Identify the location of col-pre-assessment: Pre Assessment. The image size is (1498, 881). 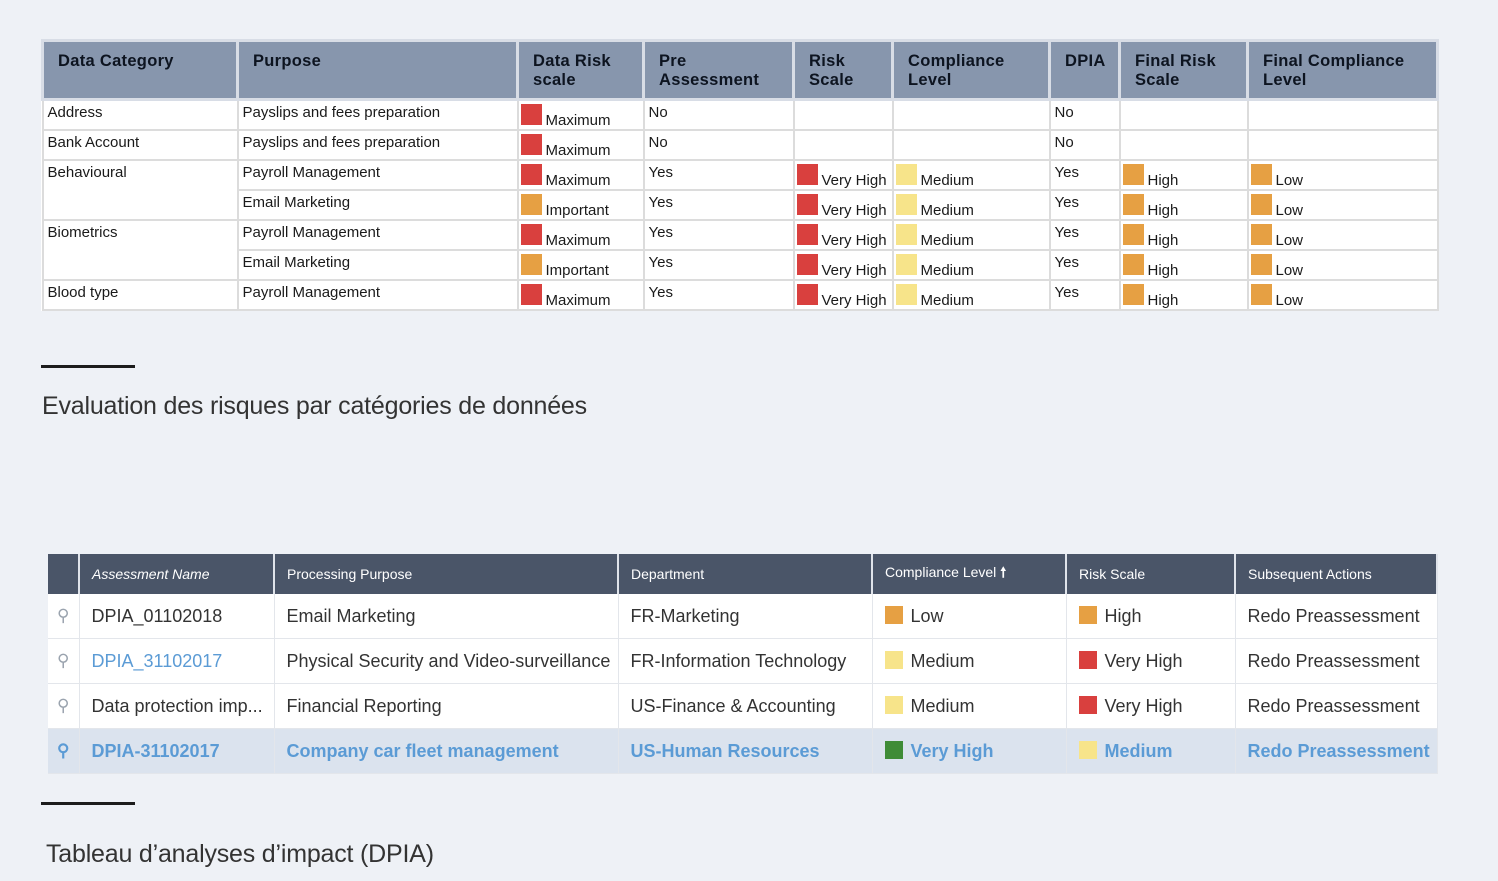
(718, 70).